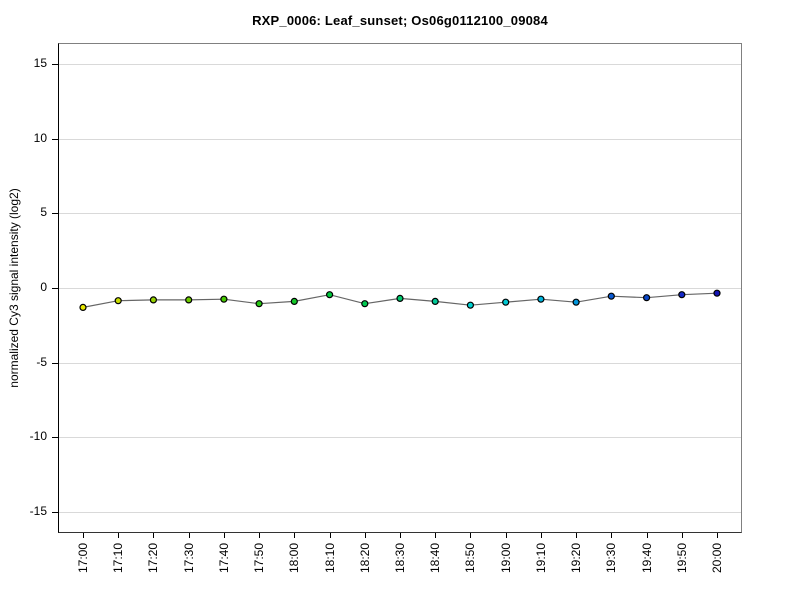 The width and height of the screenshot is (800, 600). What do you see at coordinates (541, 558) in the screenshot?
I see `x-axis-tick-label: 19:10` at bounding box center [541, 558].